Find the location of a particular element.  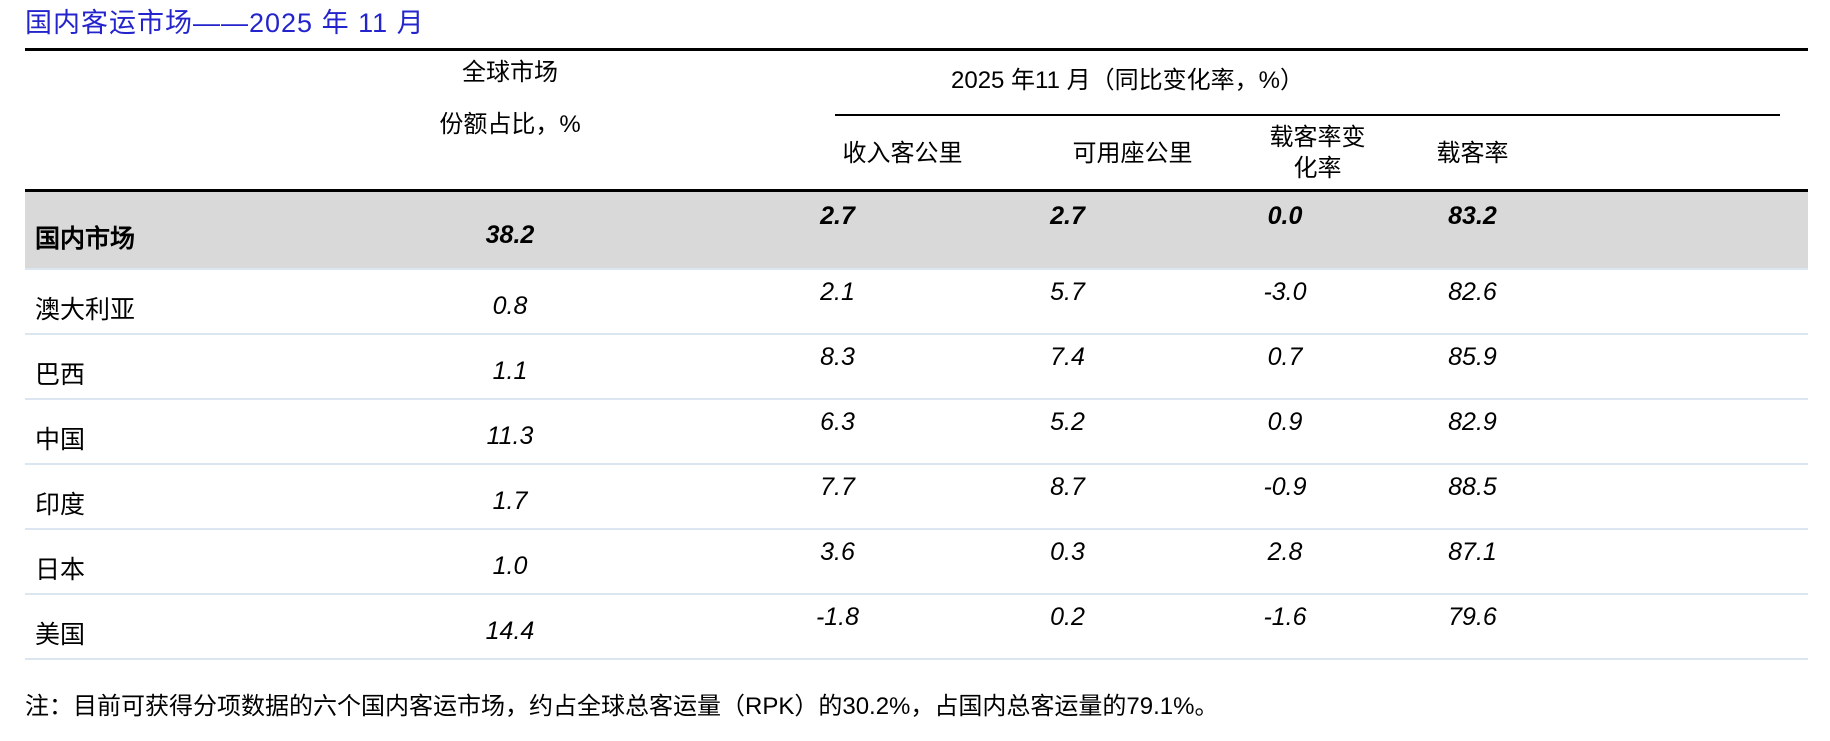

column-header-load-factor-change-line: 载客率变 is located at coordinates (1317, 137).